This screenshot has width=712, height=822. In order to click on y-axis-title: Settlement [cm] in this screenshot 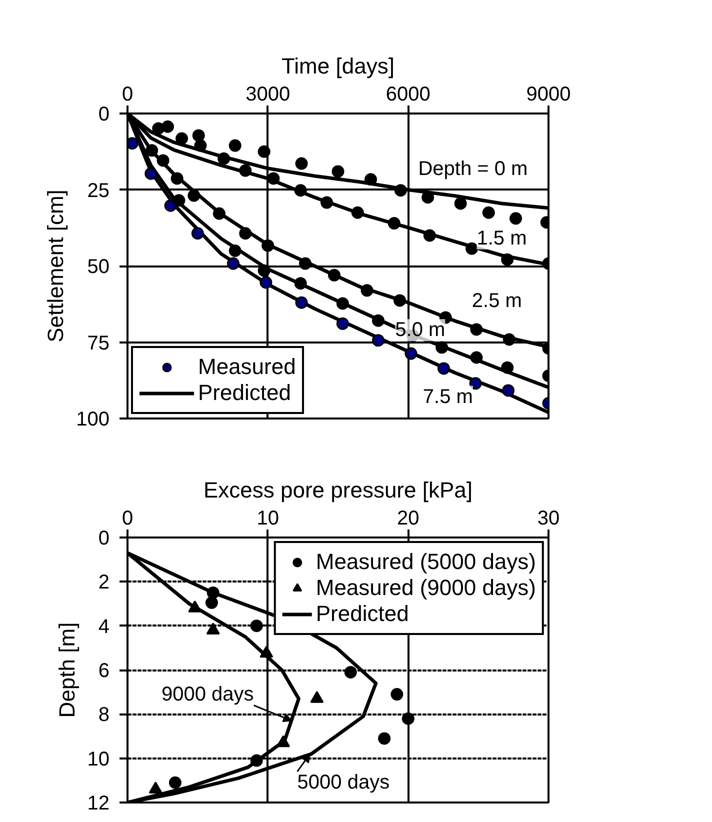, I will do `click(55, 266)`.